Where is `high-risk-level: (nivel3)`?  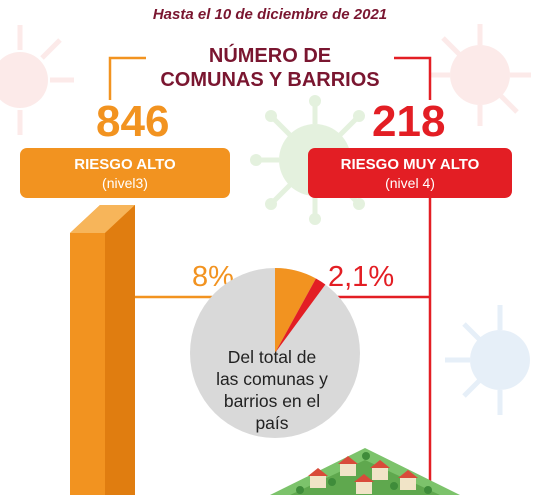 high-risk-level: (nivel3) is located at coordinates (125, 183).